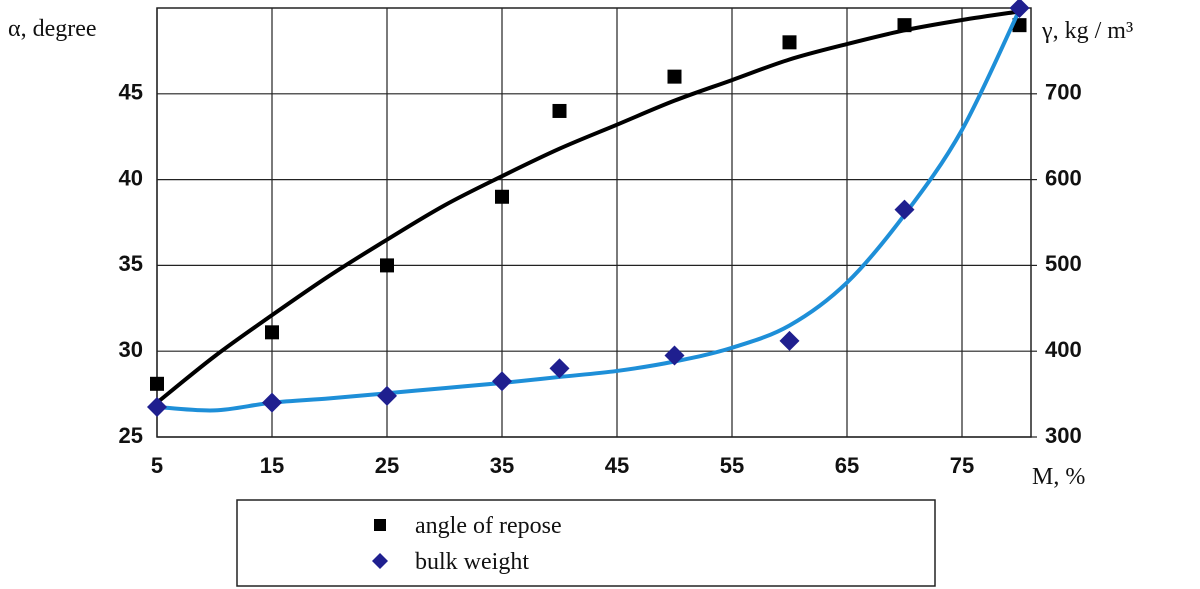  Describe the element at coordinates (1087, 31) in the screenshot. I see `y2-axis-label: γ, kg / m³` at that location.